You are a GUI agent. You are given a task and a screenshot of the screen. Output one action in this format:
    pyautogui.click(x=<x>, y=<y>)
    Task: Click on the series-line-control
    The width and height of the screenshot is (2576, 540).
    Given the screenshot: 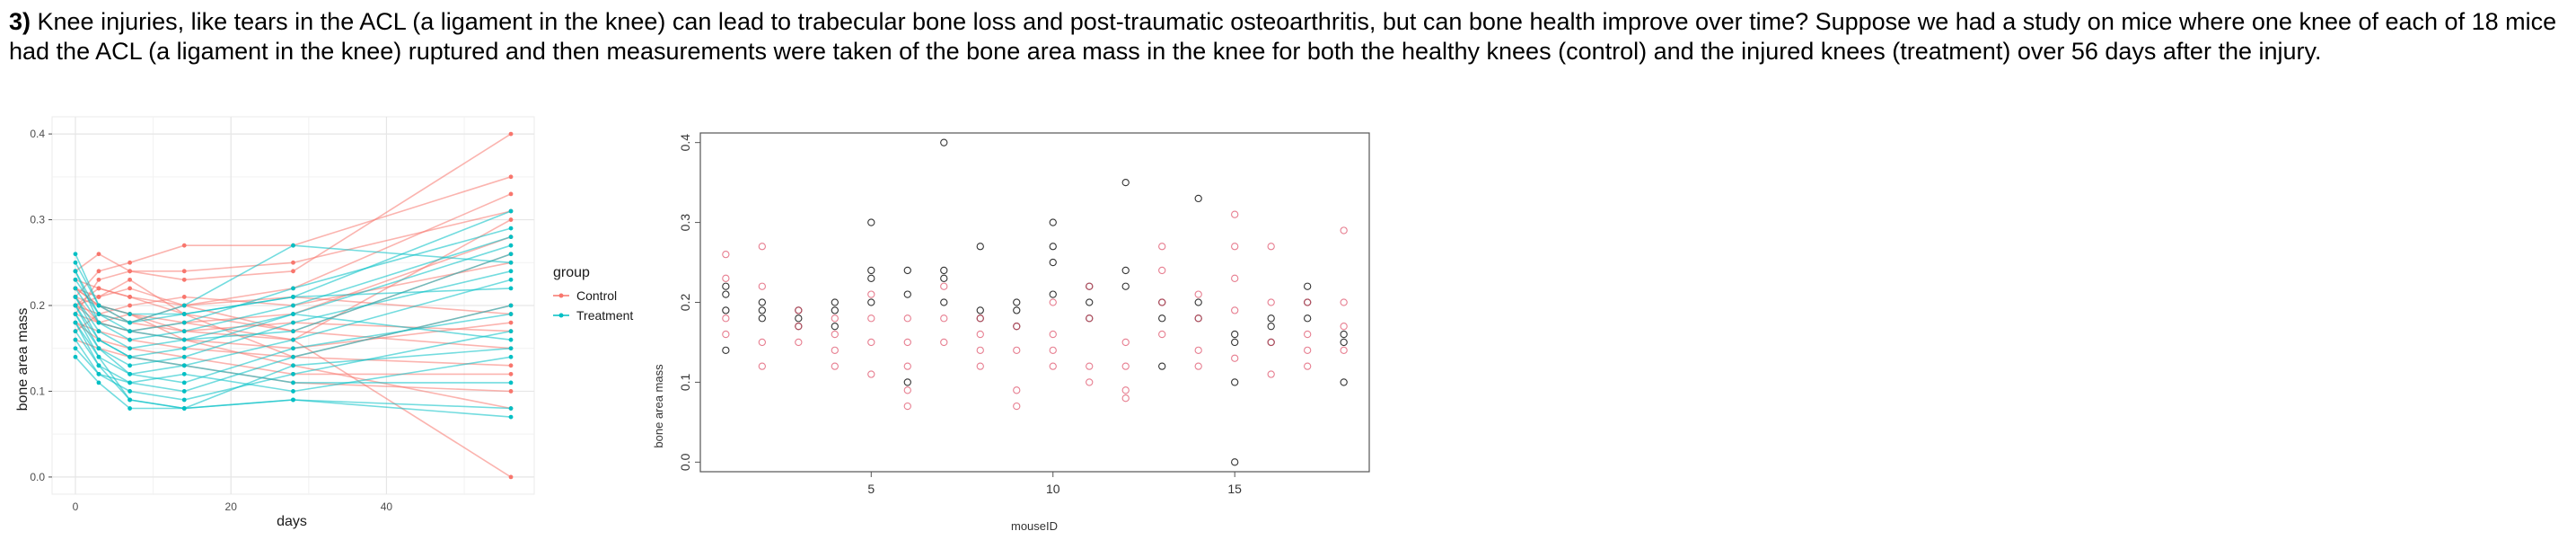 What is the action you would take?
    pyautogui.click(x=293, y=237)
    